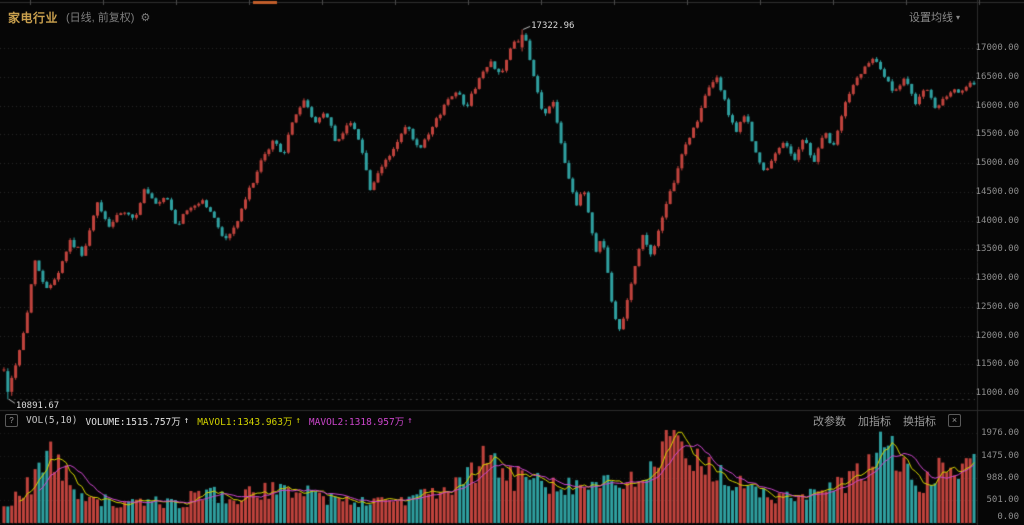 This screenshot has width=1024, height=525. What do you see at coordinates (997, 134) in the screenshot?
I see `price-axis-label: 15500.00` at bounding box center [997, 134].